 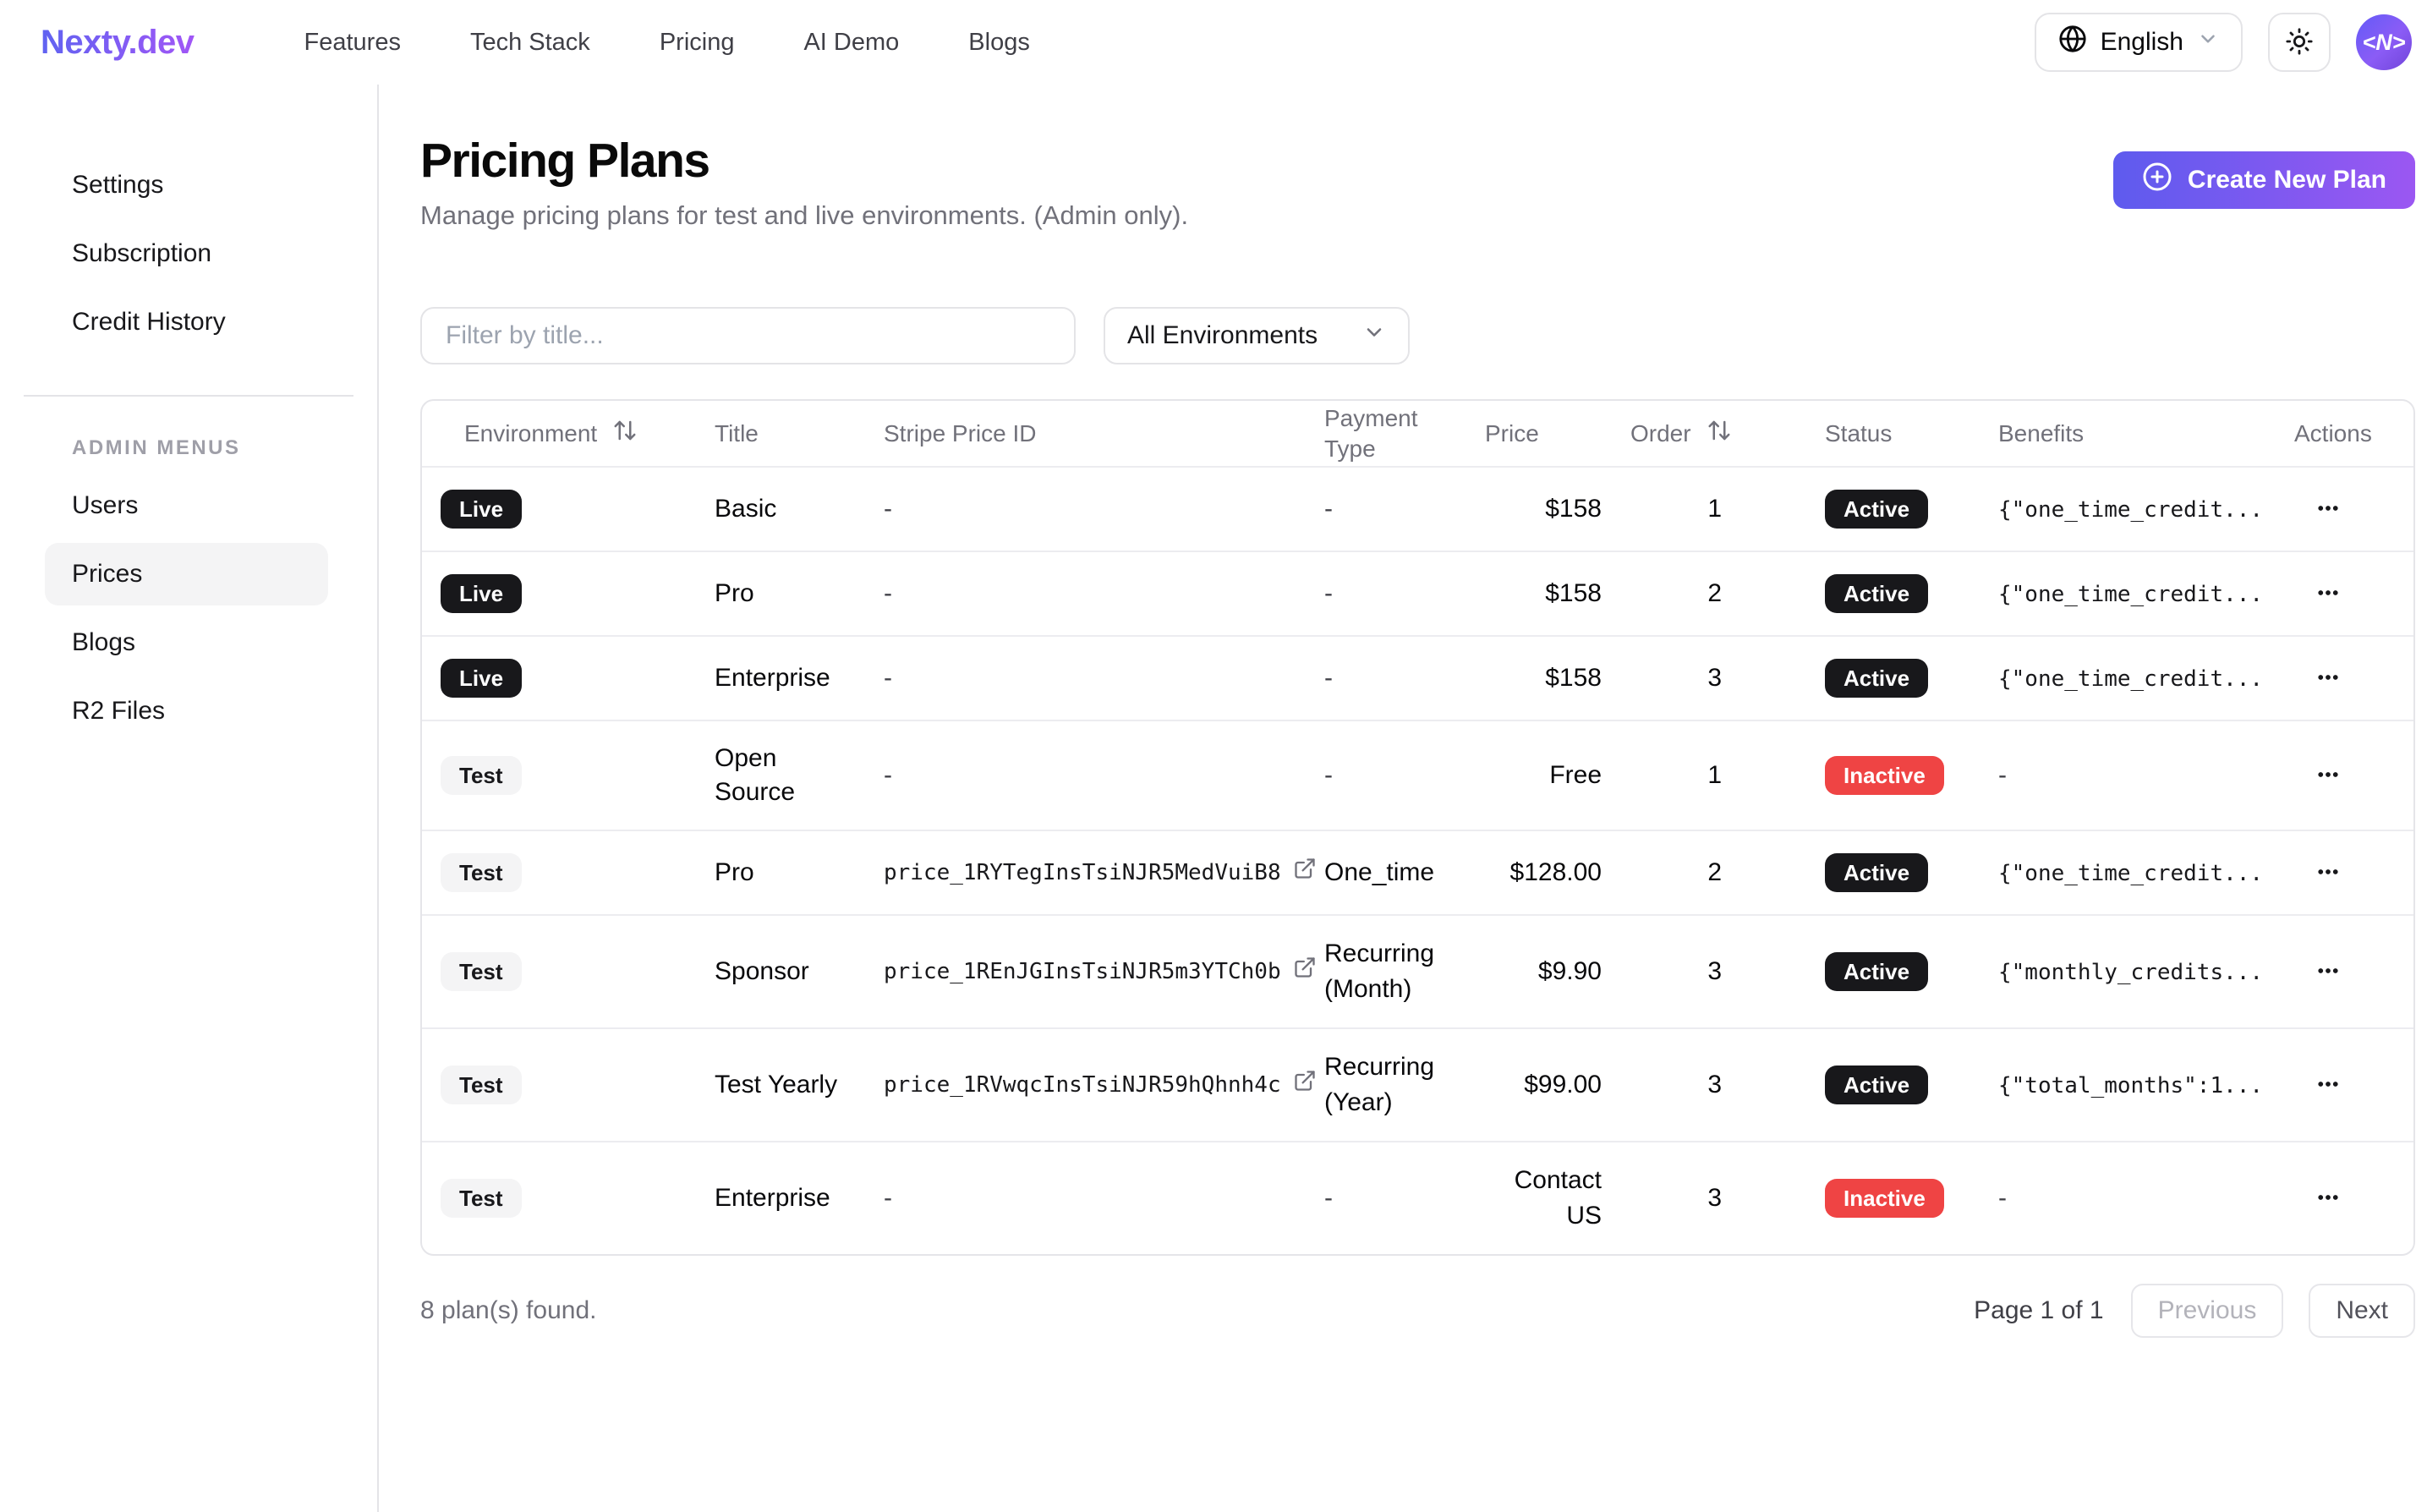 I want to click on order: 2, so click(x=1714, y=873).